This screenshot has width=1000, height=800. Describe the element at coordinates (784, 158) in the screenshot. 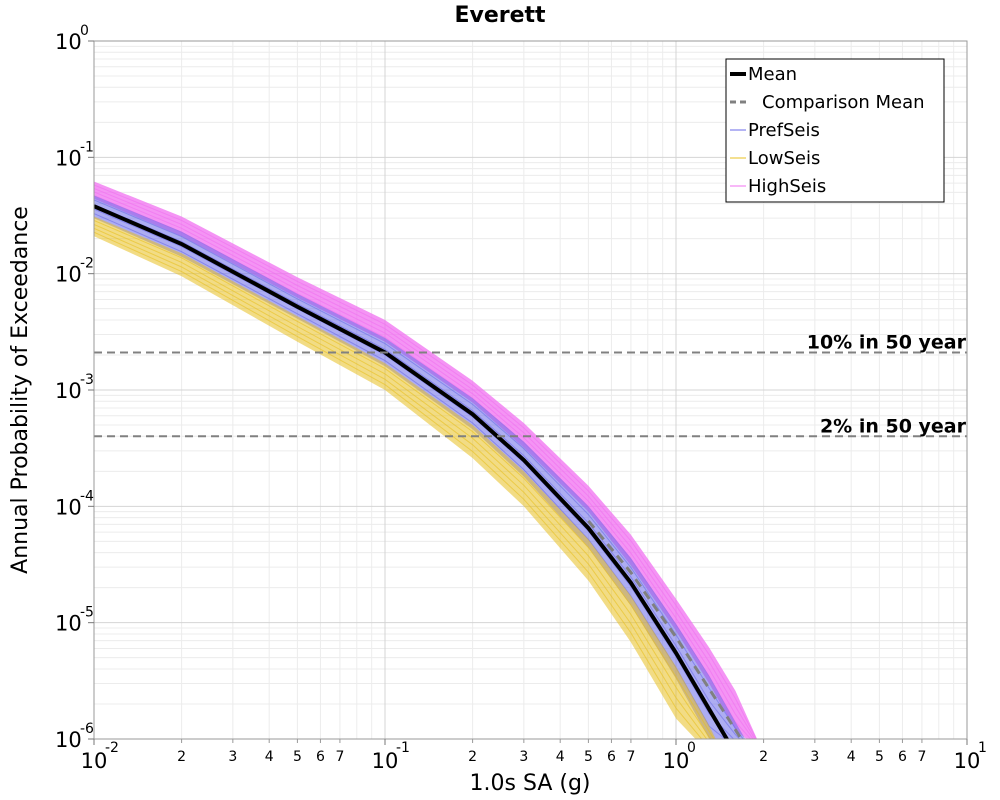

I see `legend-label: LowSeis` at that location.